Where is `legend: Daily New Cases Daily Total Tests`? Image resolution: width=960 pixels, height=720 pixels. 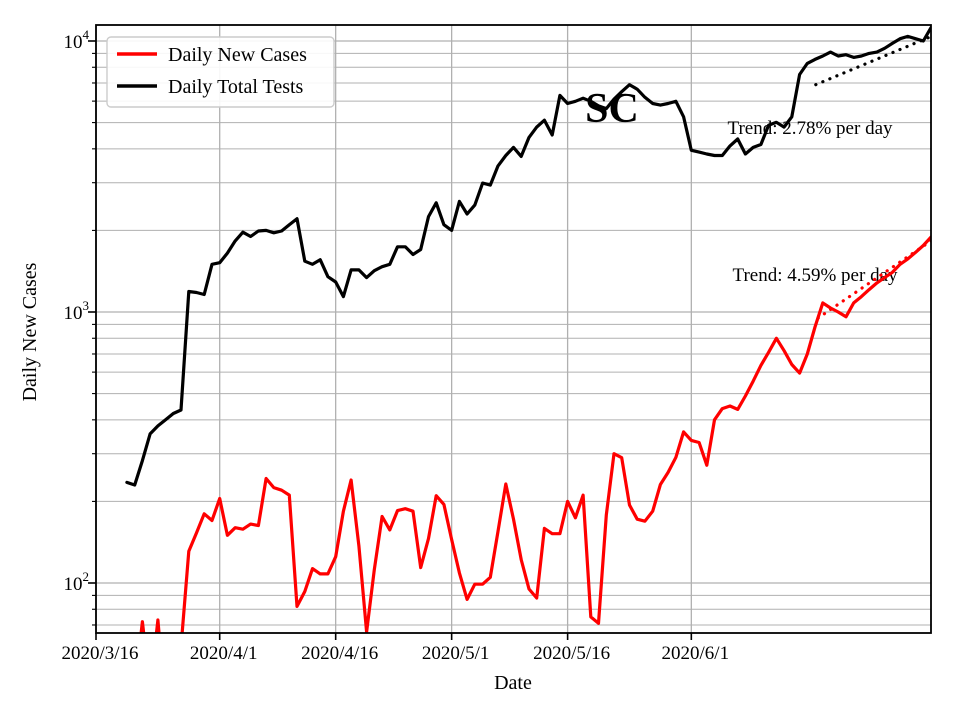
legend: Daily New Cases Daily Total Tests is located at coordinates (220, 72).